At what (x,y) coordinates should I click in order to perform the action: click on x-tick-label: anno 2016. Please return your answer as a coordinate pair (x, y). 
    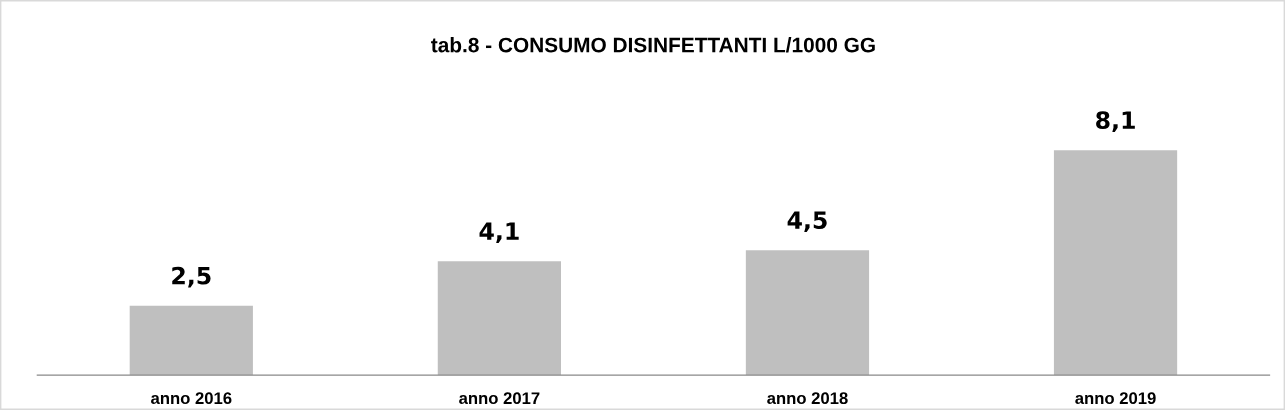
    Looking at the image, I should click on (191, 398).